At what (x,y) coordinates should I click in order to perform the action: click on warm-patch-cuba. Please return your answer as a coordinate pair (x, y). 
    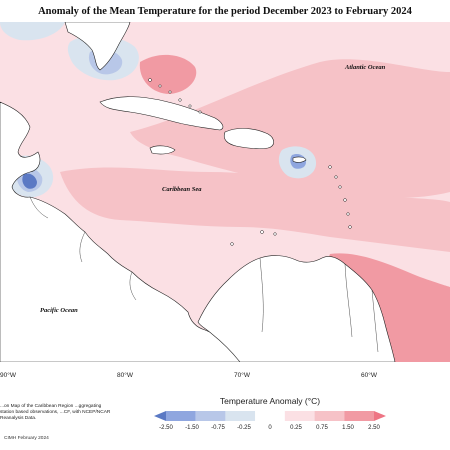
    Looking at the image, I should click on (168, 74).